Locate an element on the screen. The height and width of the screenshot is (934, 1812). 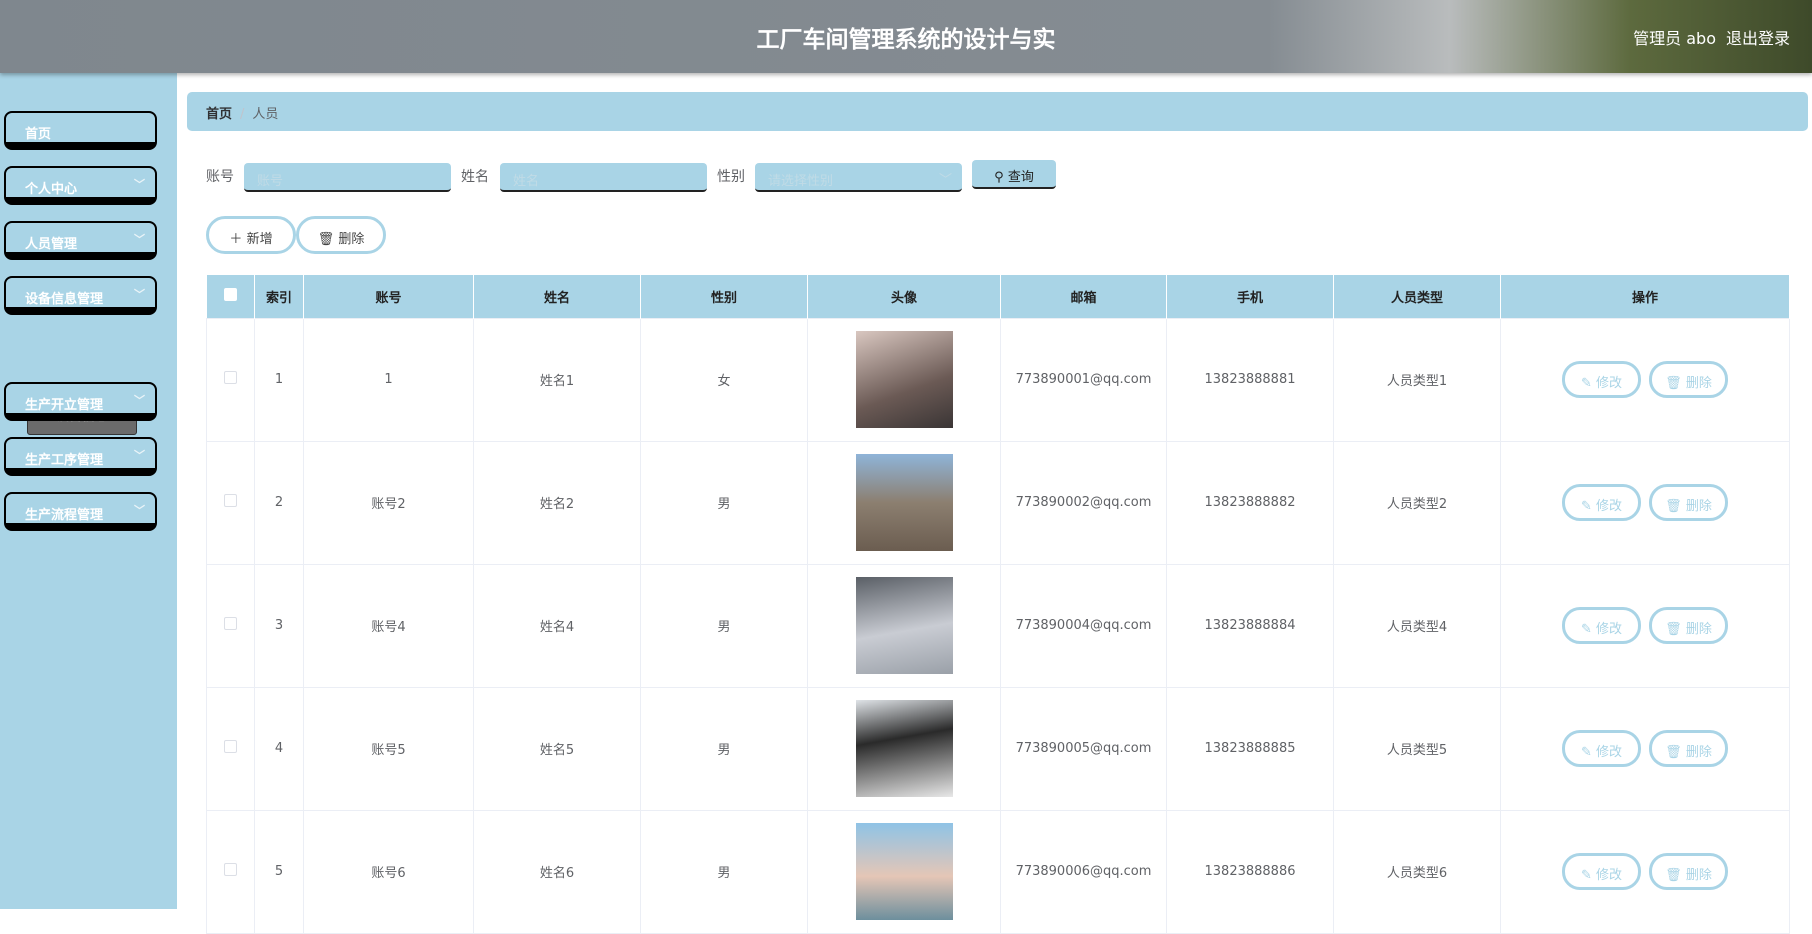
select-all-checkbox is located at coordinates (230, 296).